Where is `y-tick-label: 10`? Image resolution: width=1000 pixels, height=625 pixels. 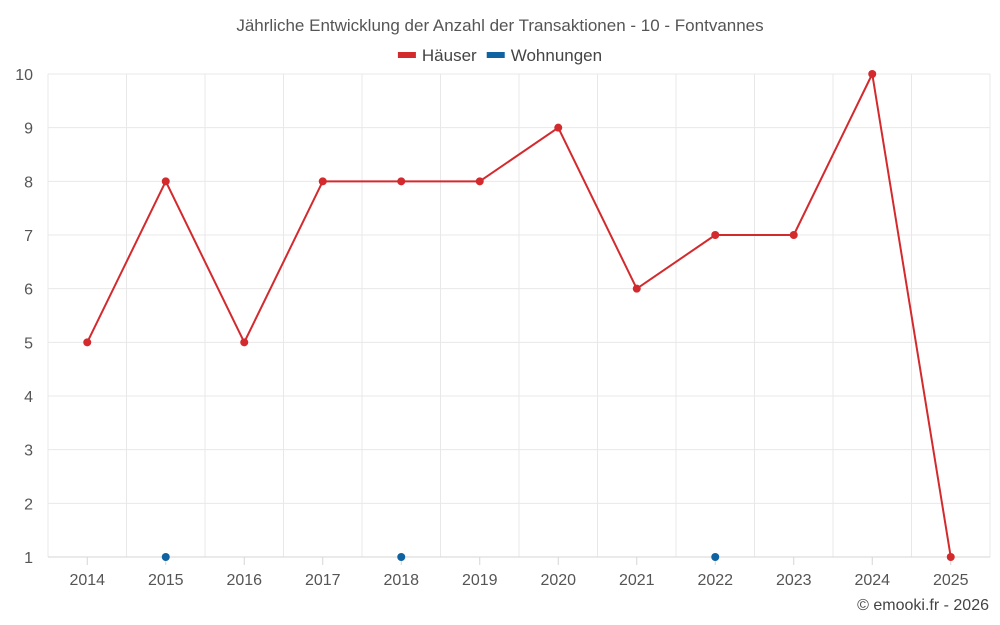 y-tick-label: 10 is located at coordinates (24, 75).